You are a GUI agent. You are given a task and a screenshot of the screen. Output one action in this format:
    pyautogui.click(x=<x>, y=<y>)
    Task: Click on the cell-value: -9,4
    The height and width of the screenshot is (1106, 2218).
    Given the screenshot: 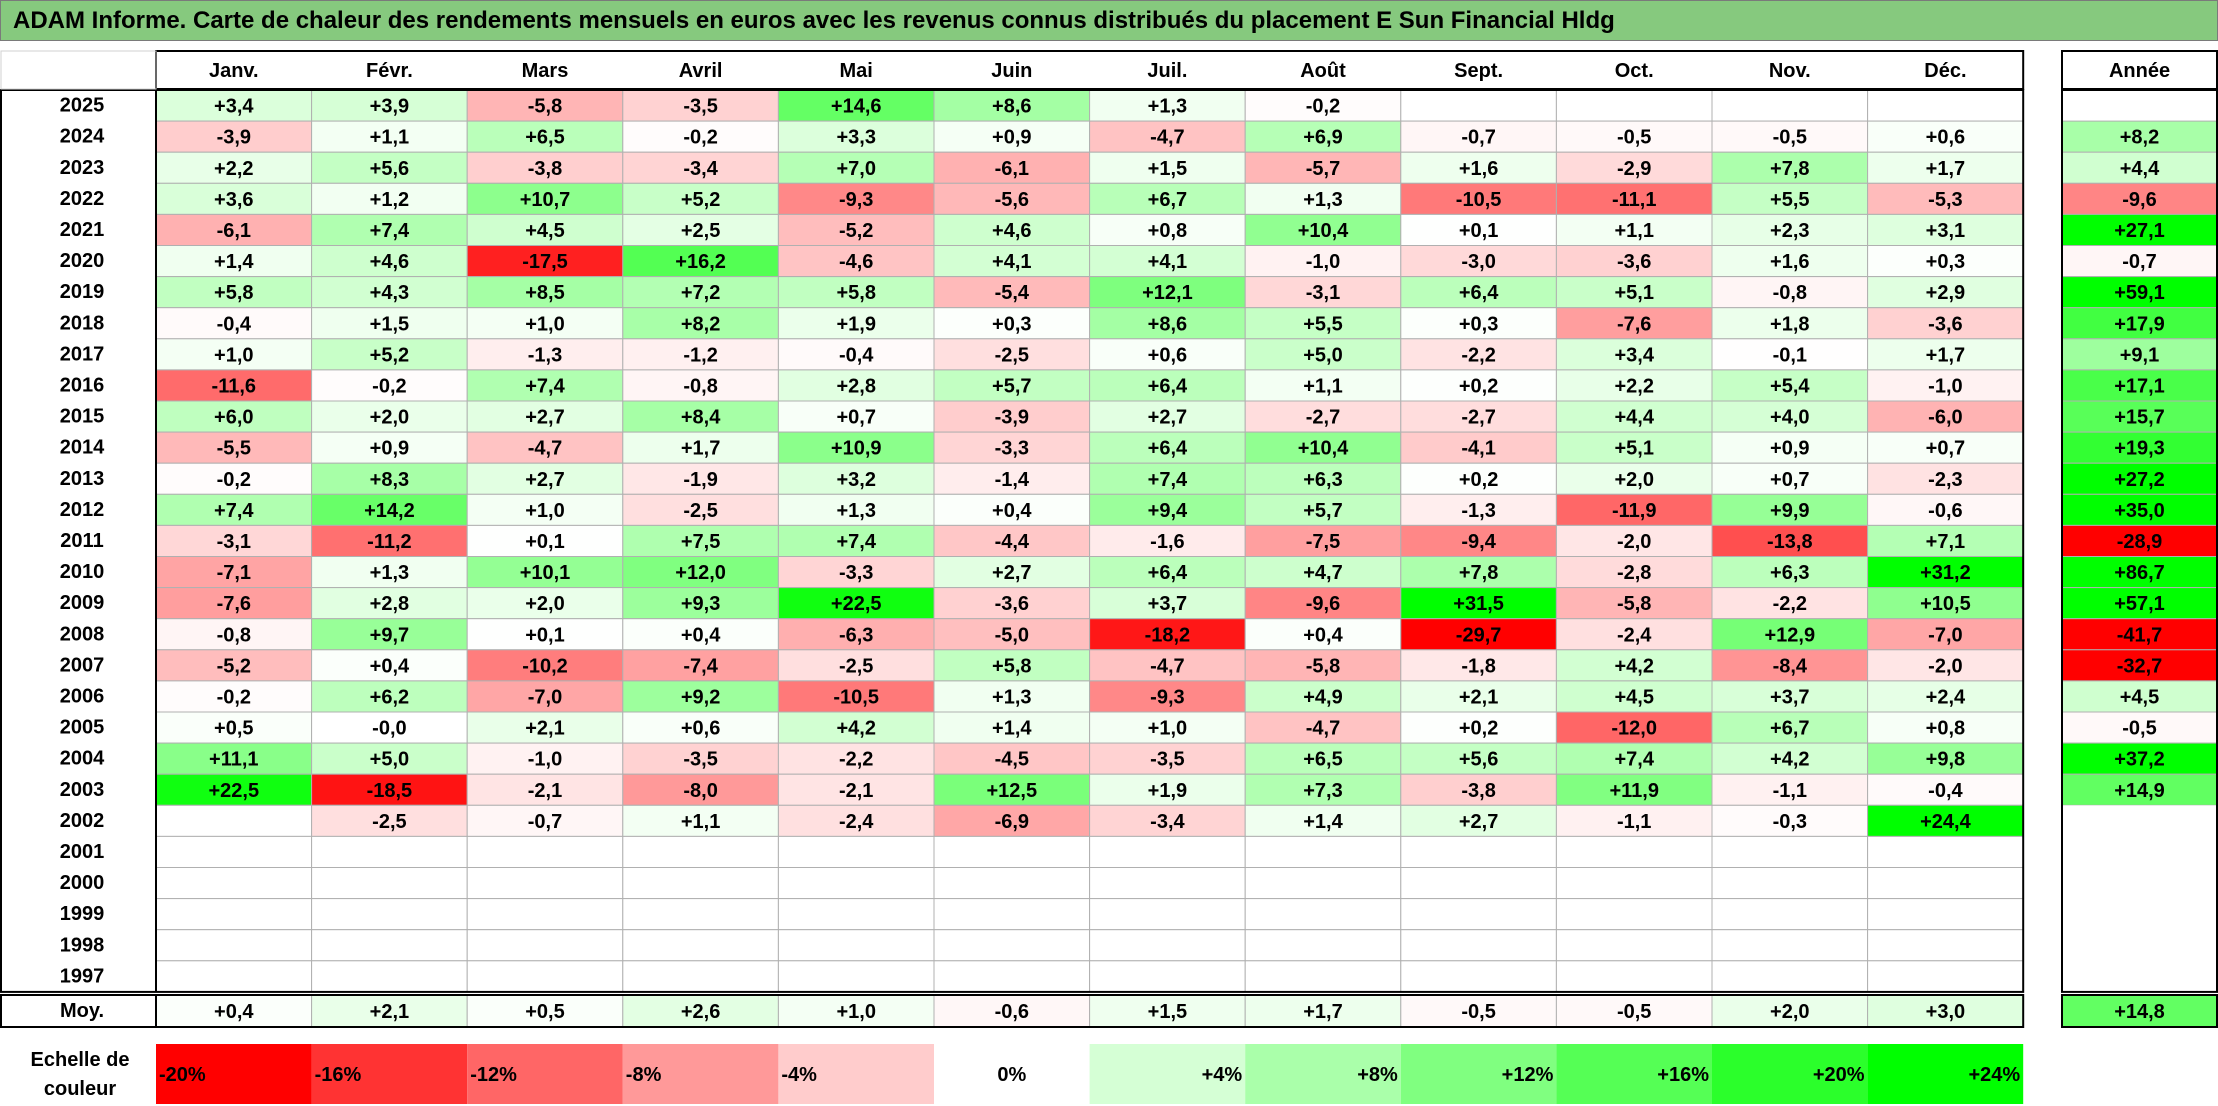 What is the action you would take?
    pyautogui.click(x=1478, y=542)
    